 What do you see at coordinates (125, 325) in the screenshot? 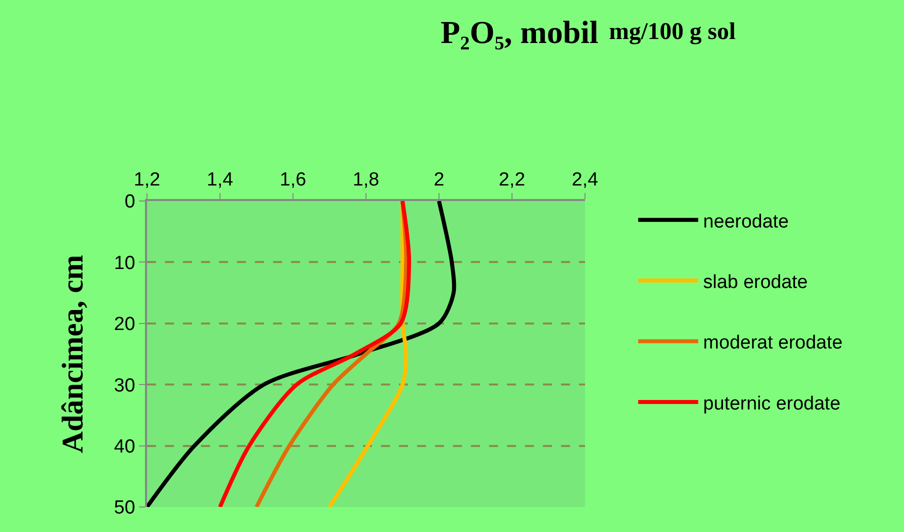
I see `y-tick-label: 20` at bounding box center [125, 325].